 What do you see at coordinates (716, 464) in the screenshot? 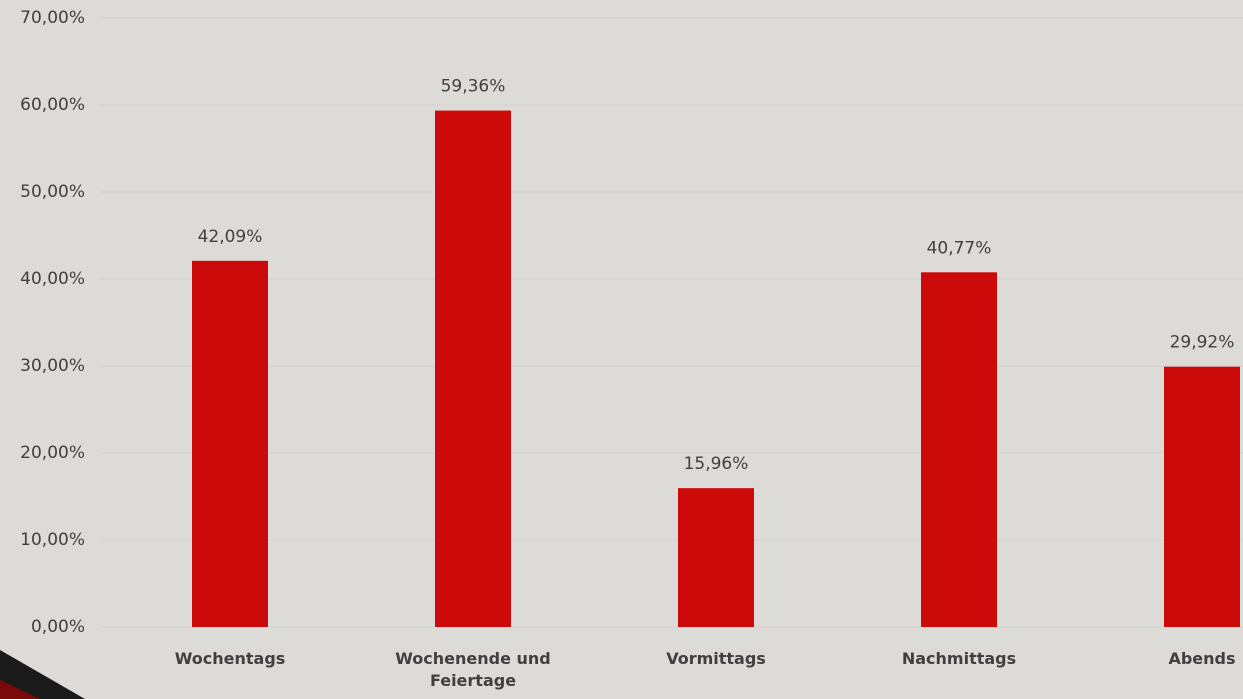
I see `data-label: 15,96%` at bounding box center [716, 464].